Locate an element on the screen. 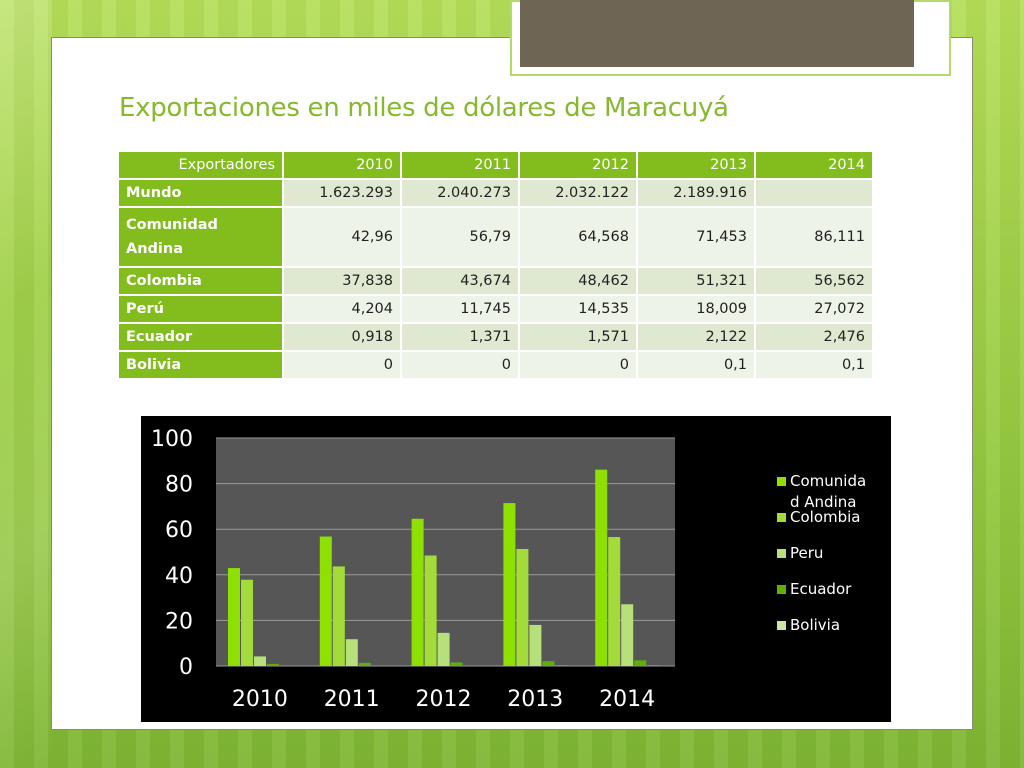 The image size is (1024, 768). cell-value: 2.040.273 is located at coordinates (460, 193).